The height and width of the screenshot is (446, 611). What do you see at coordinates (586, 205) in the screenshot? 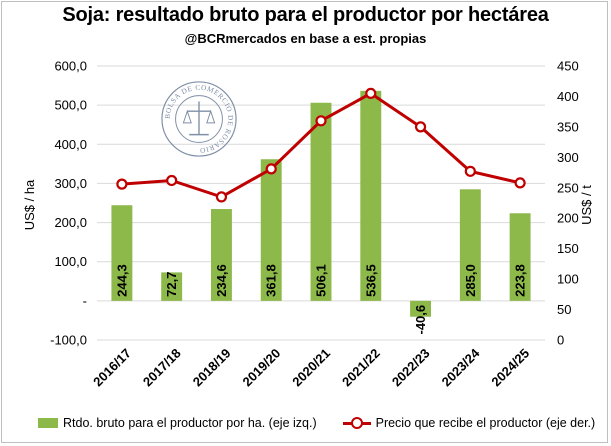
I see `right-axis-label: US$ / t` at bounding box center [586, 205].